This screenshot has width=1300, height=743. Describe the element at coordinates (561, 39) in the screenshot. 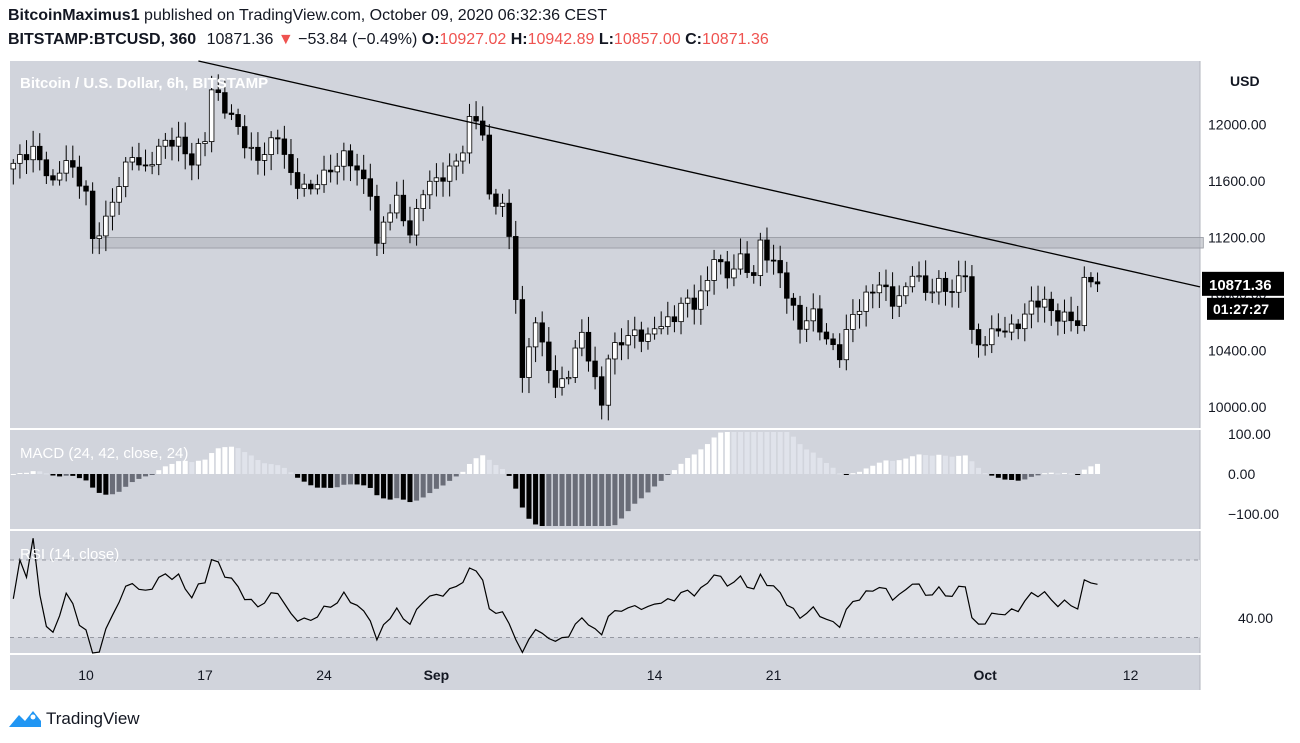

I see `high-value: 10942.89` at that location.